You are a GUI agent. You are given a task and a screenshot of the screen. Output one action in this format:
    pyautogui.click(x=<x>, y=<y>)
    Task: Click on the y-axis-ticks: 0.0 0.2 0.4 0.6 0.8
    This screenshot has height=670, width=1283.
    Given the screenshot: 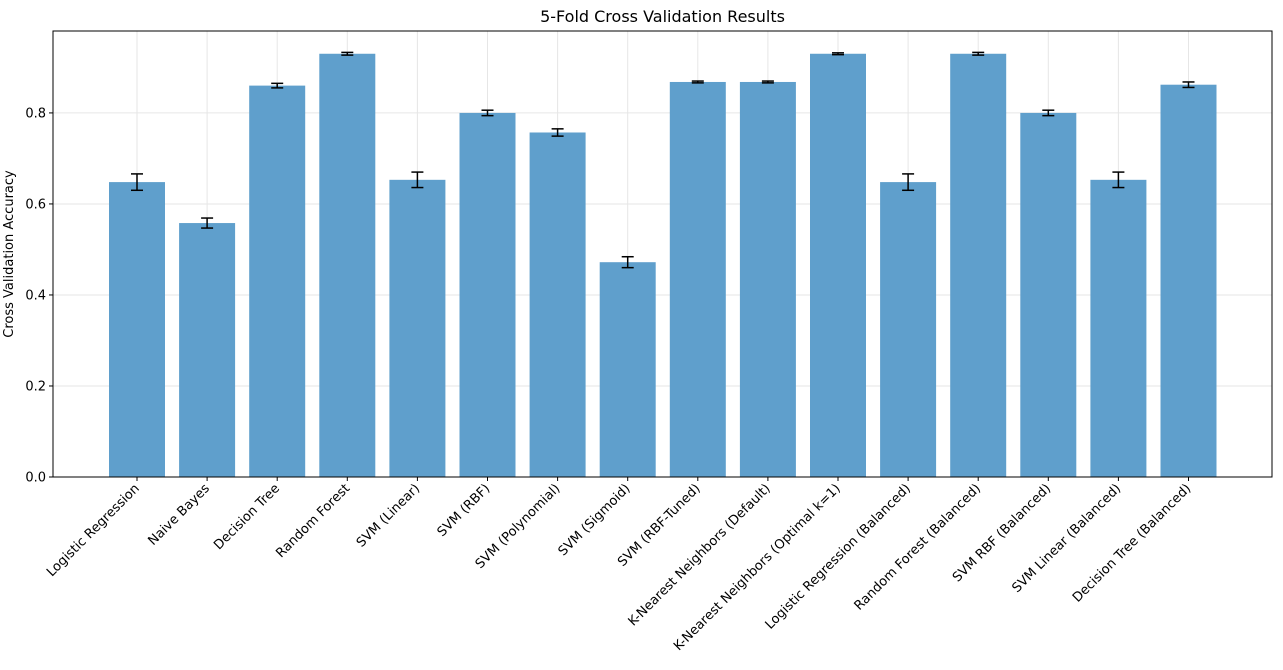 What is the action you would take?
    pyautogui.click(x=39, y=296)
    